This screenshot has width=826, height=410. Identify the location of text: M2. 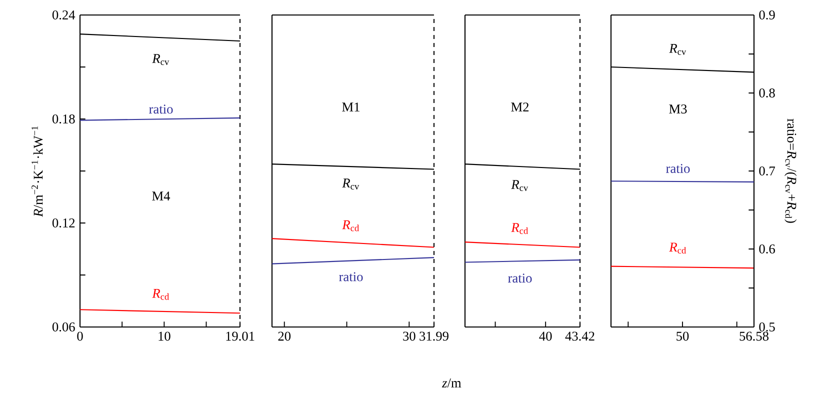
(520, 107).